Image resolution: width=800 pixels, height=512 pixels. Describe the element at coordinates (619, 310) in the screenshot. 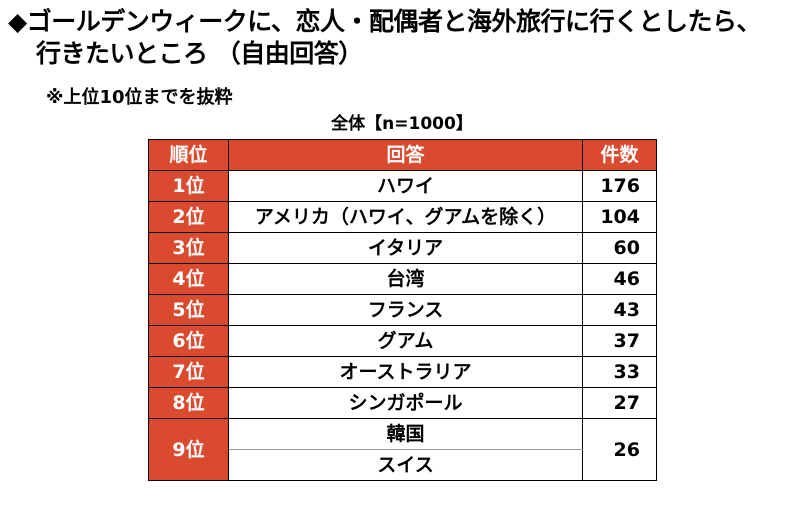

I see `count-cell: 43` at that location.